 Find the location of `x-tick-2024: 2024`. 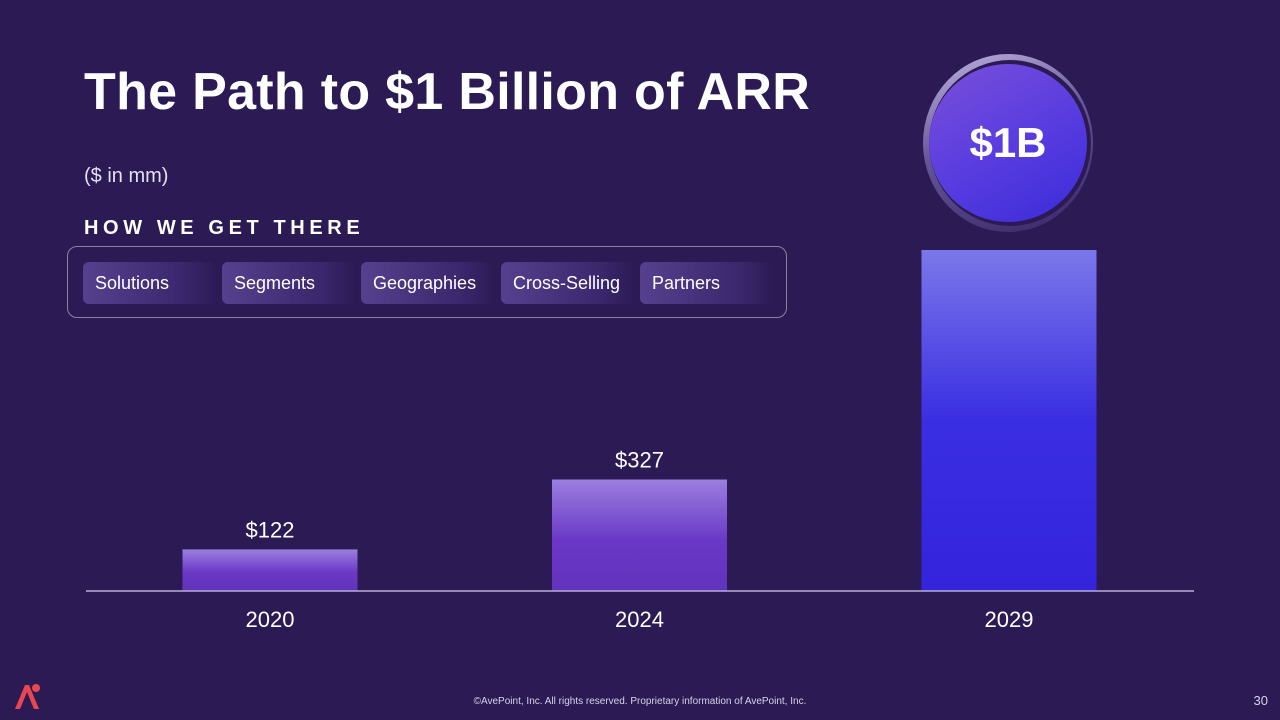

x-tick-2024: 2024 is located at coordinates (639, 619).